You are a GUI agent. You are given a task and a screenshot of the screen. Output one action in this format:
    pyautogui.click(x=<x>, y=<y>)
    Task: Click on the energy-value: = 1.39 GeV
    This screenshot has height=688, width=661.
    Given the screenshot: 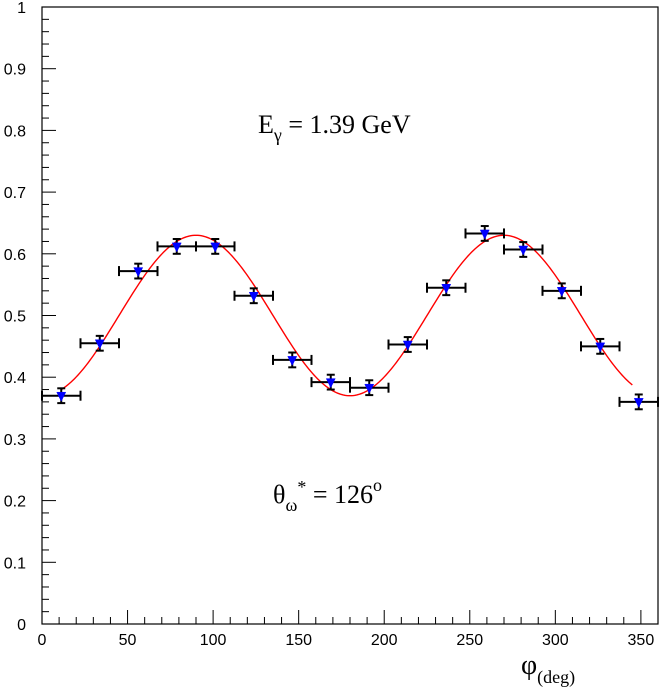 What is the action you would take?
    pyautogui.click(x=346, y=124)
    